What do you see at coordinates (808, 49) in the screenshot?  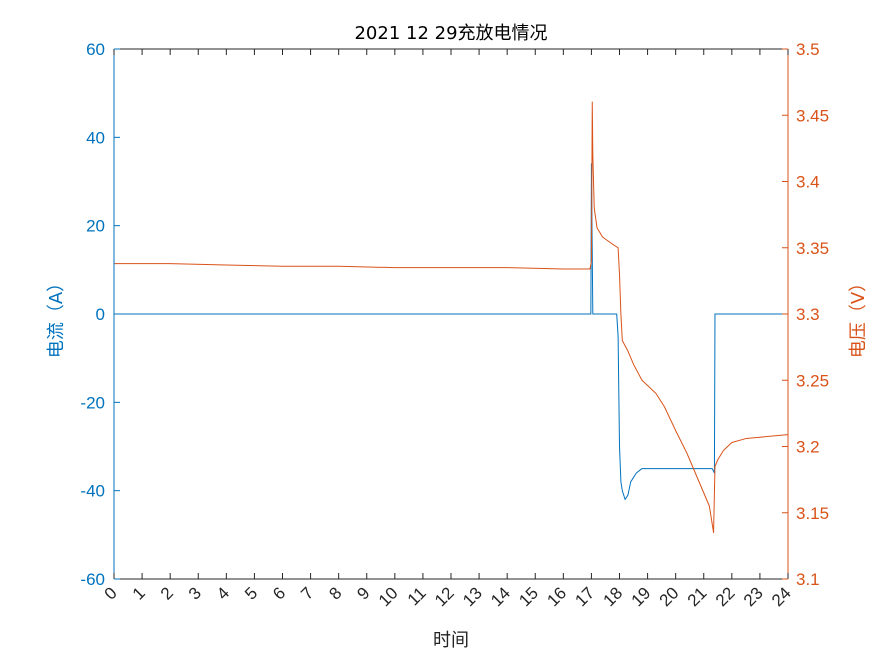 I see `y-tick-label-right: 3.5` at bounding box center [808, 49].